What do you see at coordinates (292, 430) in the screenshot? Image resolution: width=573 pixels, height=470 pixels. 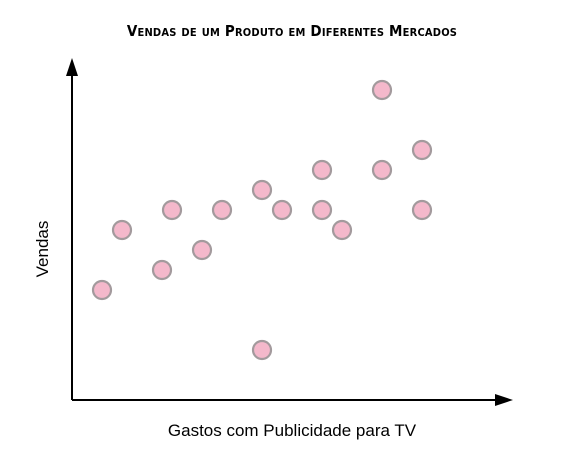 I see `x-axis-label: Gastos com Publicidade para TV` at bounding box center [292, 430].